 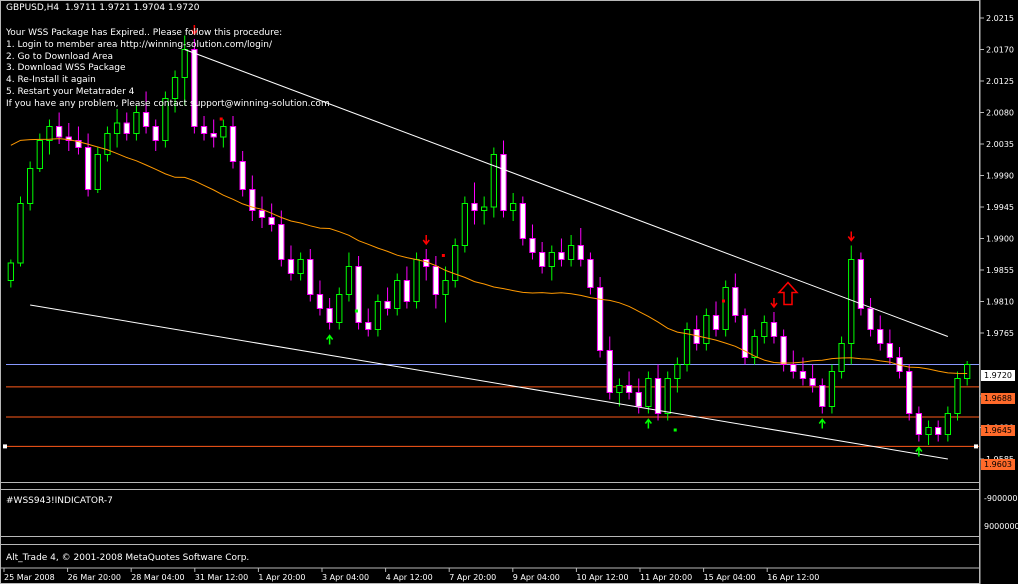 What do you see at coordinates (1000, 50) in the screenshot?
I see `price-tick-label: 2.0170` at bounding box center [1000, 50].